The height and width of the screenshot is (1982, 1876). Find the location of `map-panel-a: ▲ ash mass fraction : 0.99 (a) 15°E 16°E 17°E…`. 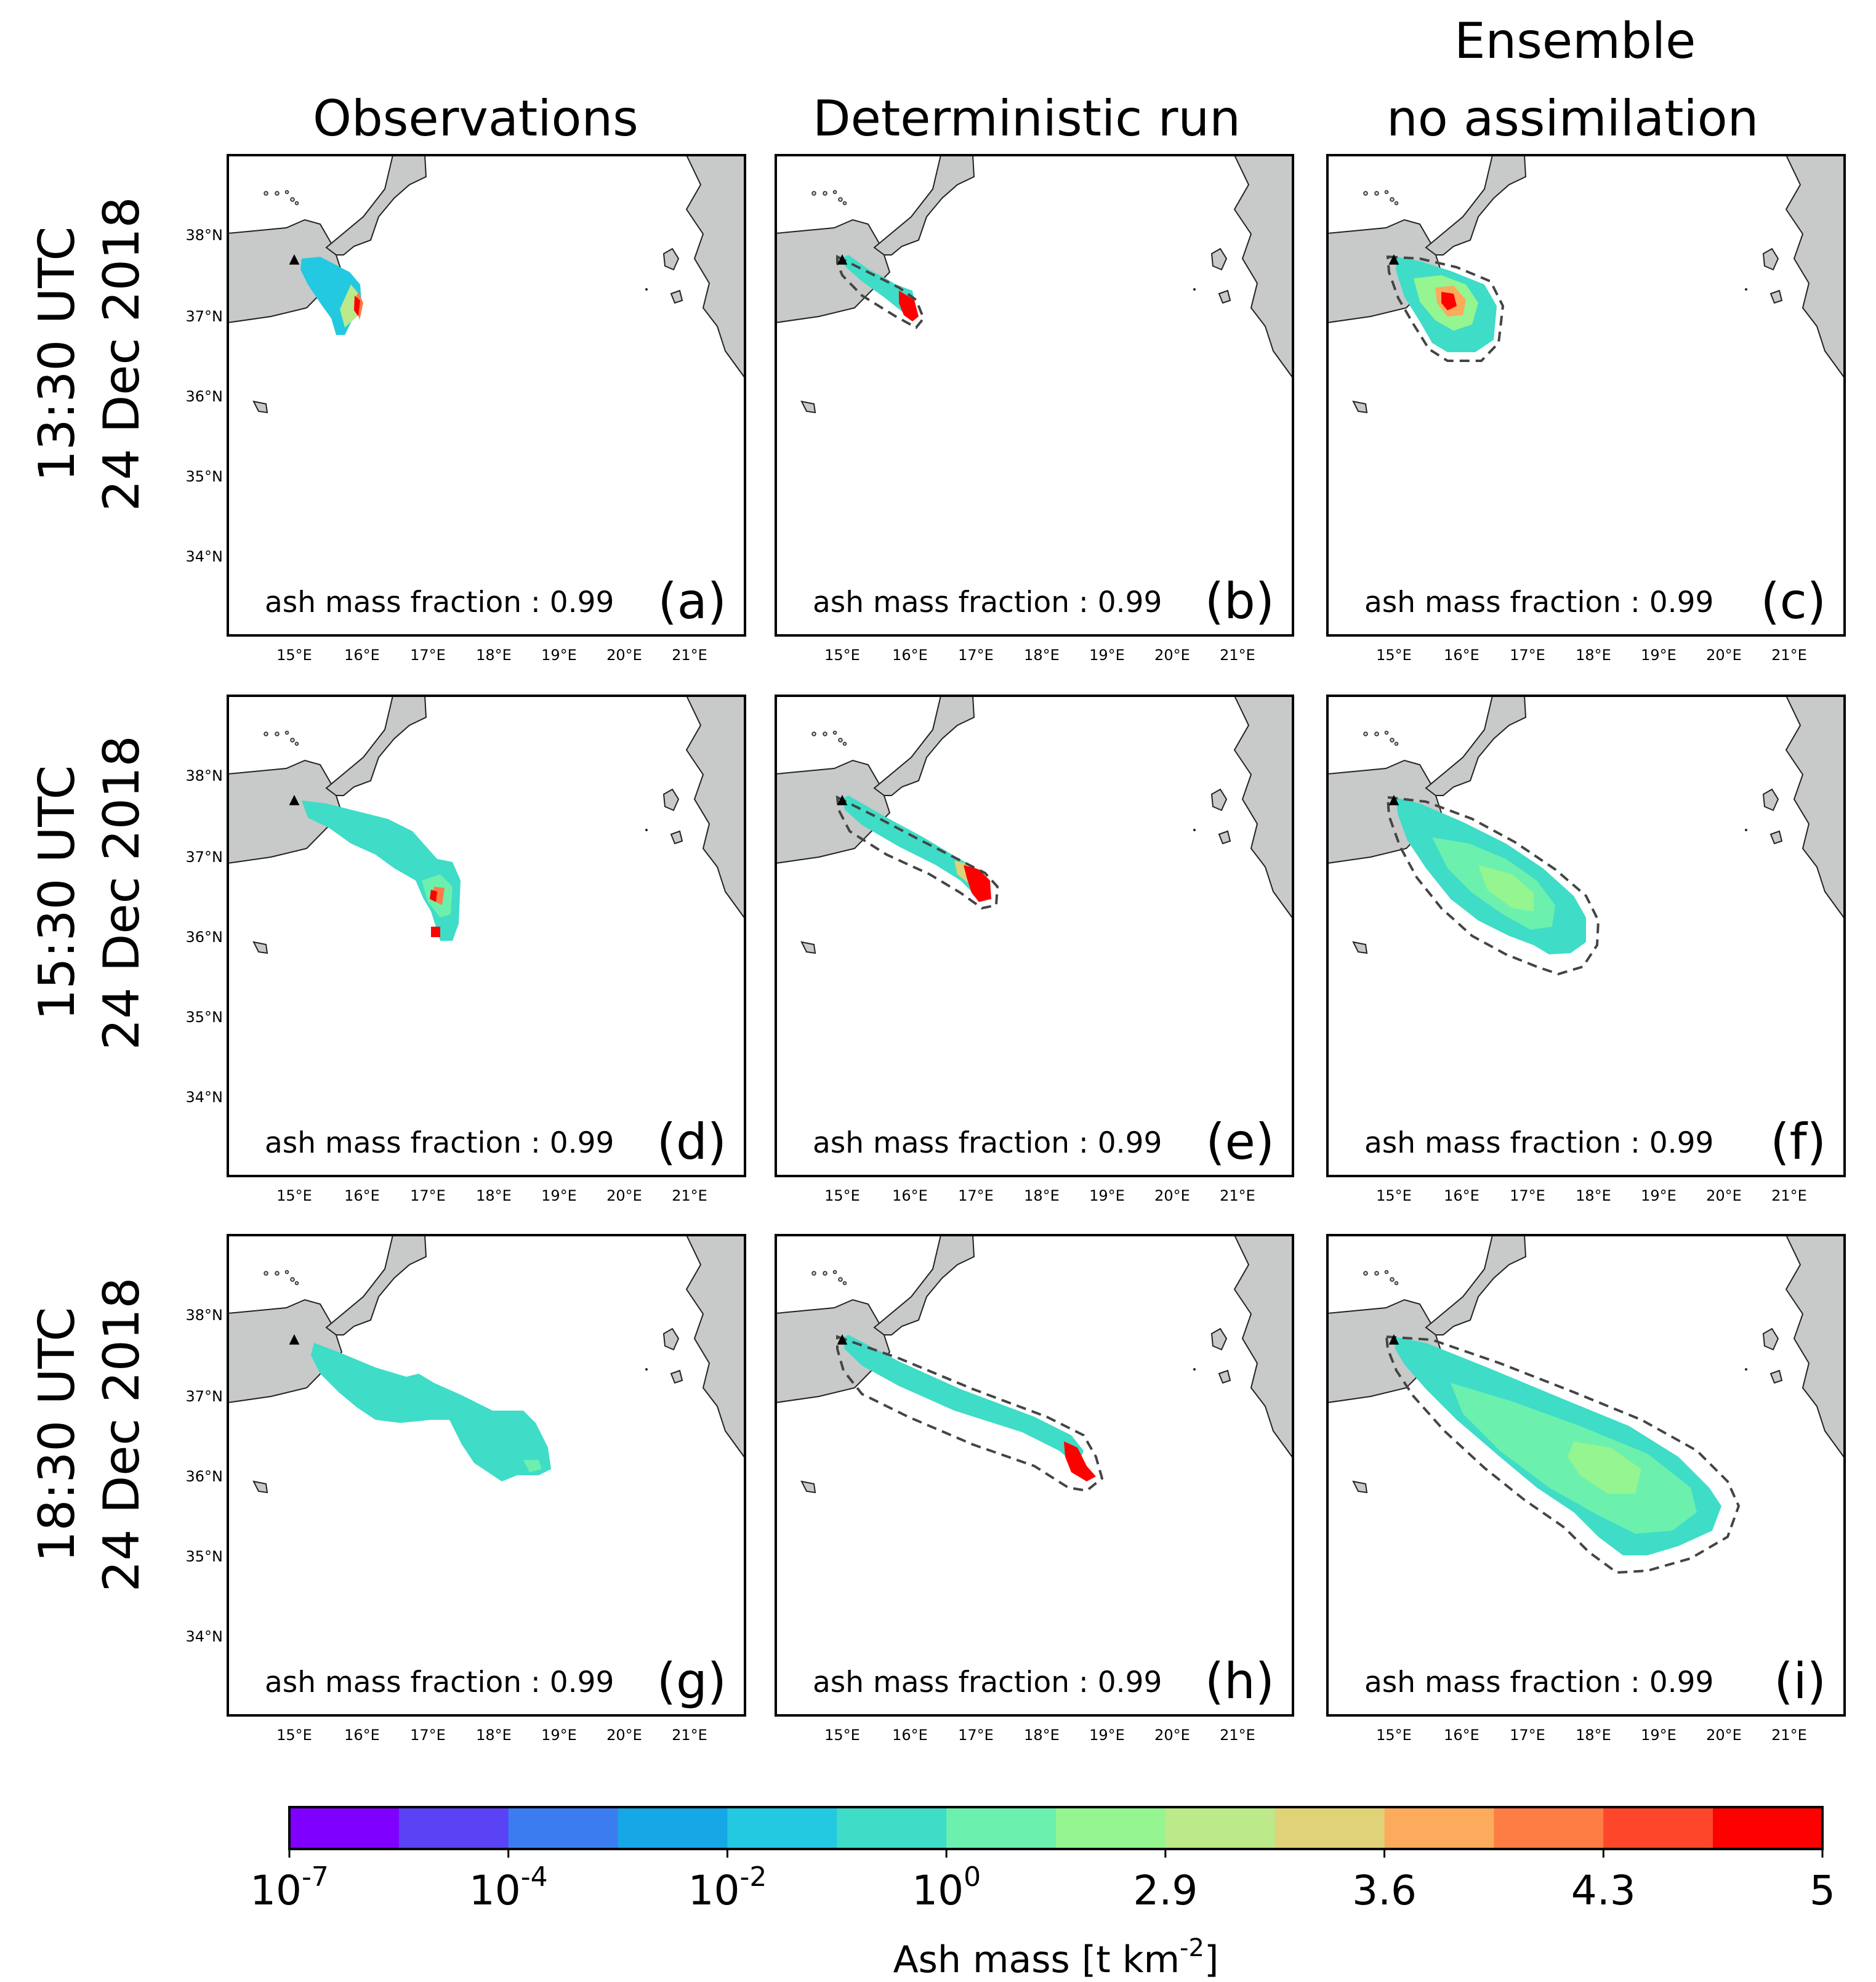

map-panel-a: ▲ ash mass fraction : 0.99 (a) 15°E 16°E 17°E… is located at coordinates (466, 409).